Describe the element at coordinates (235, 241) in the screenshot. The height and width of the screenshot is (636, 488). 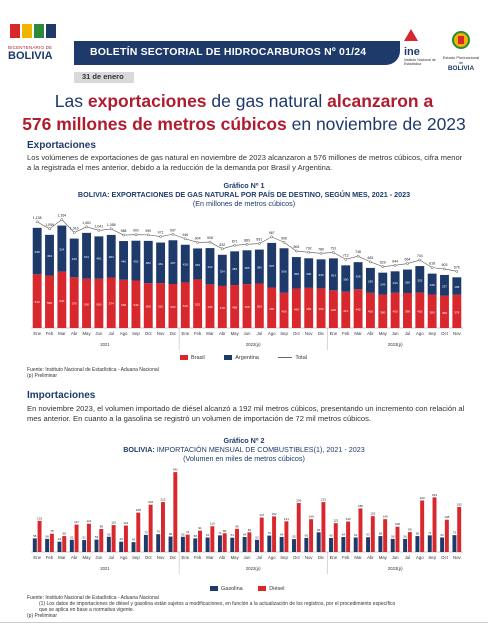
I see `label-total: 871` at that location.